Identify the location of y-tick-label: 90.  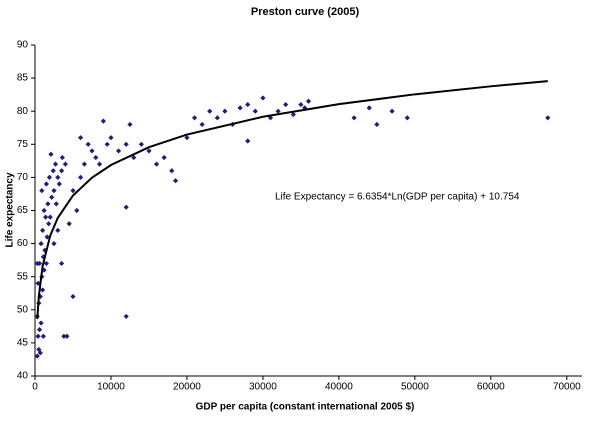
(23, 45).